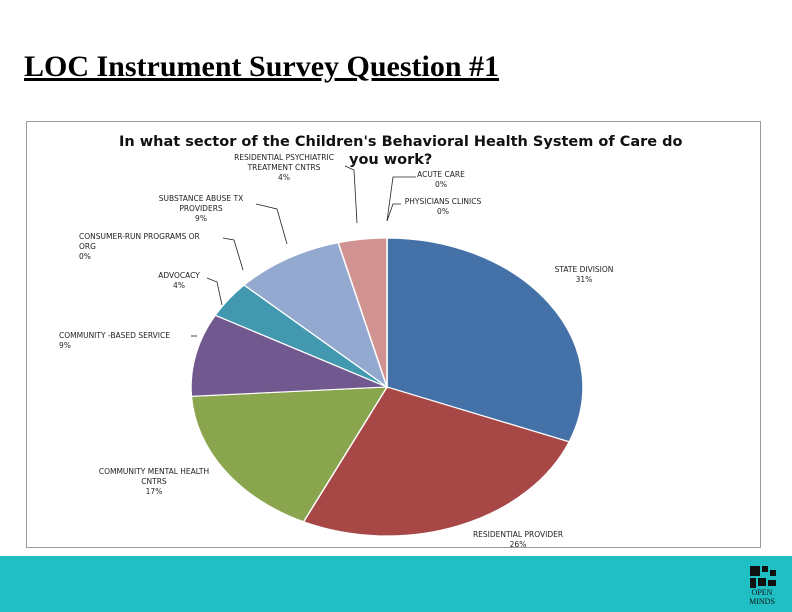 This screenshot has width=792, height=612. What do you see at coordinates (584, 274) in the screenshot?
I see `data-label: STATE DIVISION 31%` at bounding box center [584, 274].